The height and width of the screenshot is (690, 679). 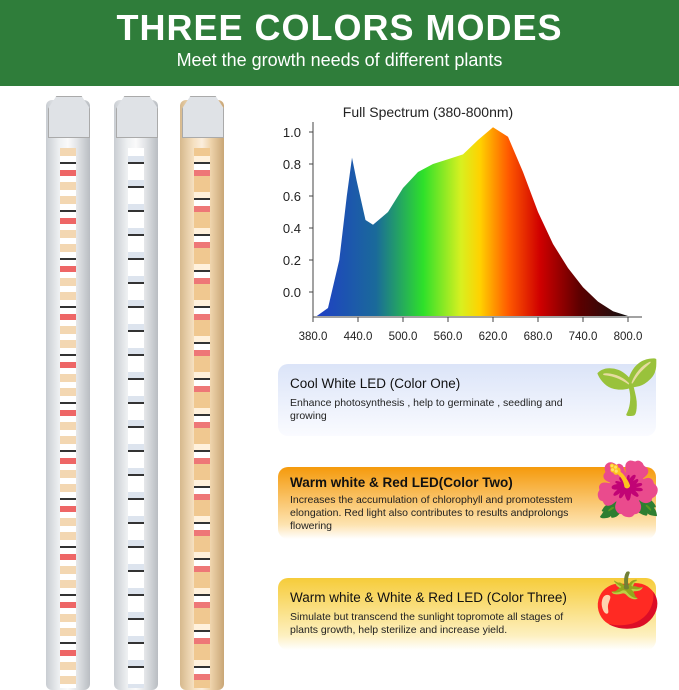 I want to click on y-tick-label: 0.0, so click(x=292, y=292).